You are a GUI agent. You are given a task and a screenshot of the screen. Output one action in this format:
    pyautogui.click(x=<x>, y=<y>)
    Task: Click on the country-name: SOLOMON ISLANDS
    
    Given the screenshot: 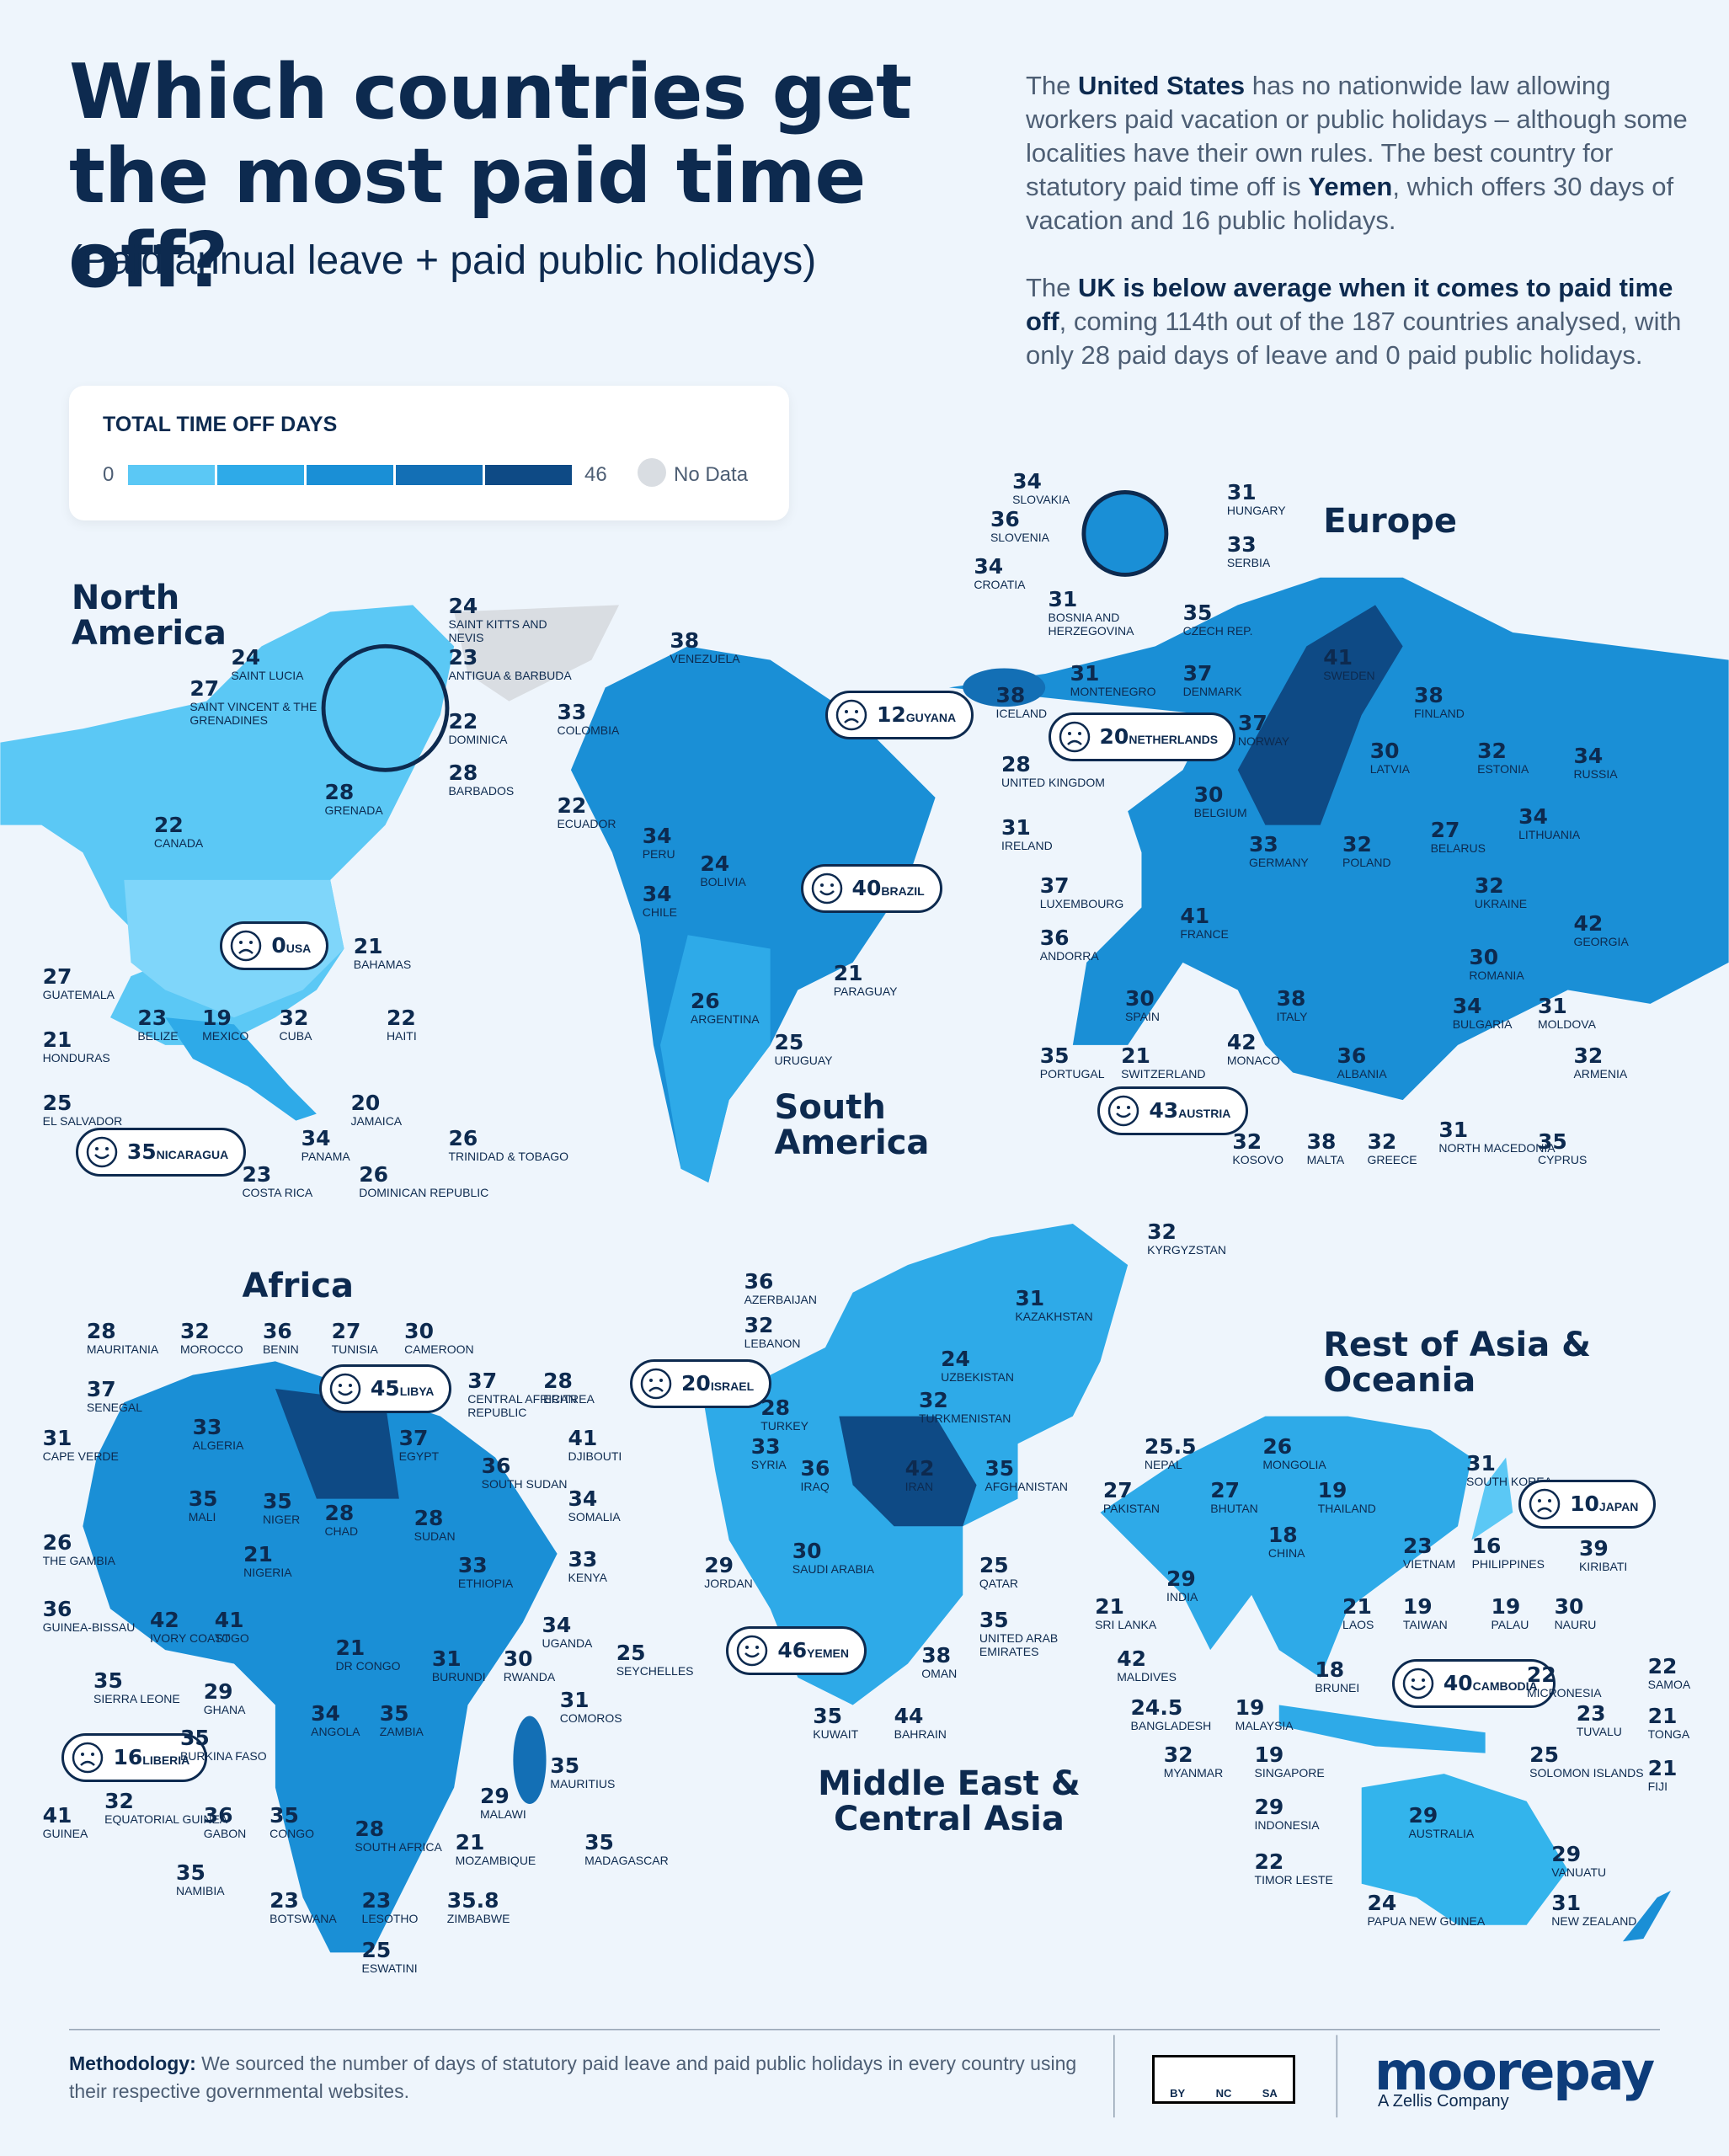 What is the action you would take?
    pyautogui.click(x=1586, y=1773)
    